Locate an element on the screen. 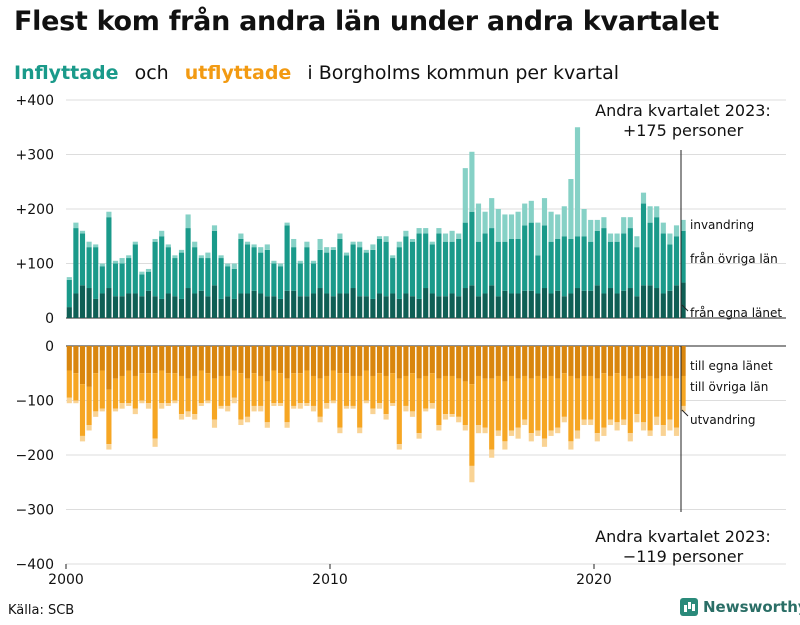 This screenshot has width=800, height=625. subtitle-inflyttade: Inflyttade is located at coordinates (66, 73).